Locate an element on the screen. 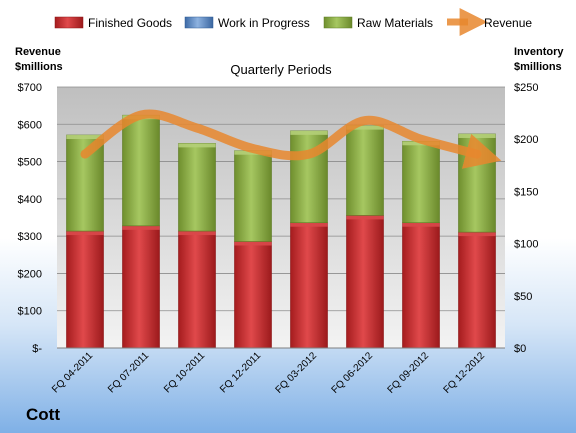  left-tick-label: $700 is located at coordinates (30, 88).